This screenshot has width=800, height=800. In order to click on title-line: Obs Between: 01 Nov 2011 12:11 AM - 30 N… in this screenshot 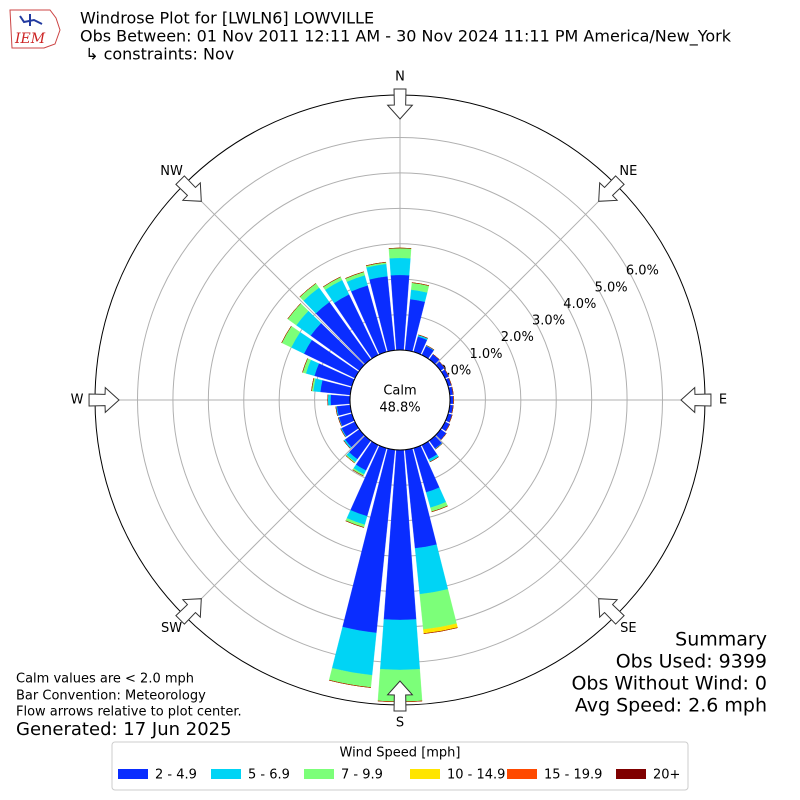, I will do `click(406, 37)`.